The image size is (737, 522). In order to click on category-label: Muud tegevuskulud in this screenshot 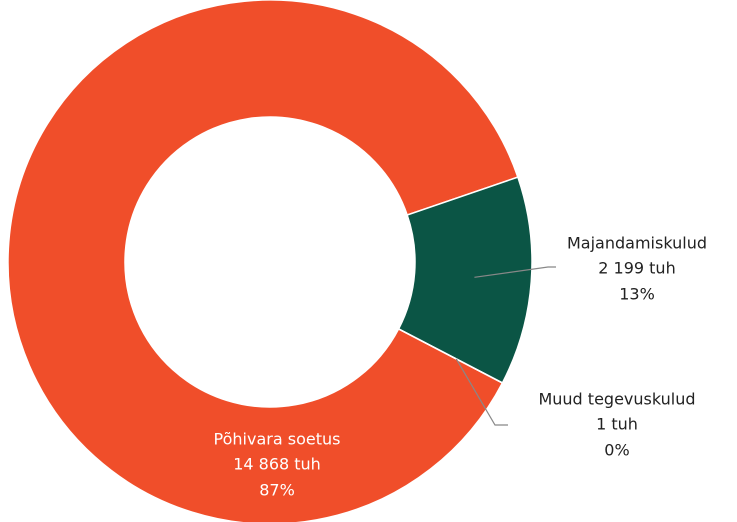, I will do `click(616, 399)`.